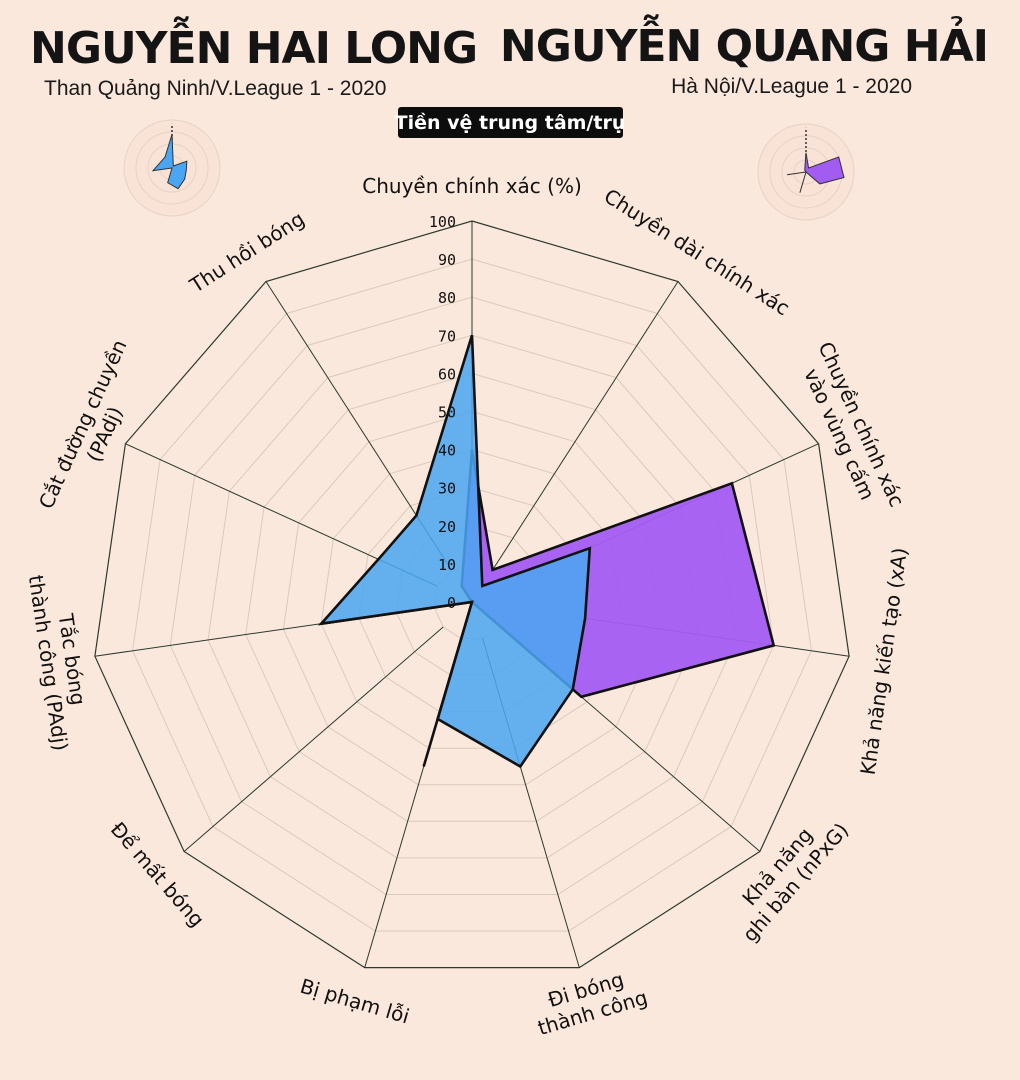 This screenshot has height=1080, width=1020. What do you see at coordinates (447, 413) in the screenshot?
I see `tick-label: 50` at bounding box center [447, 413].